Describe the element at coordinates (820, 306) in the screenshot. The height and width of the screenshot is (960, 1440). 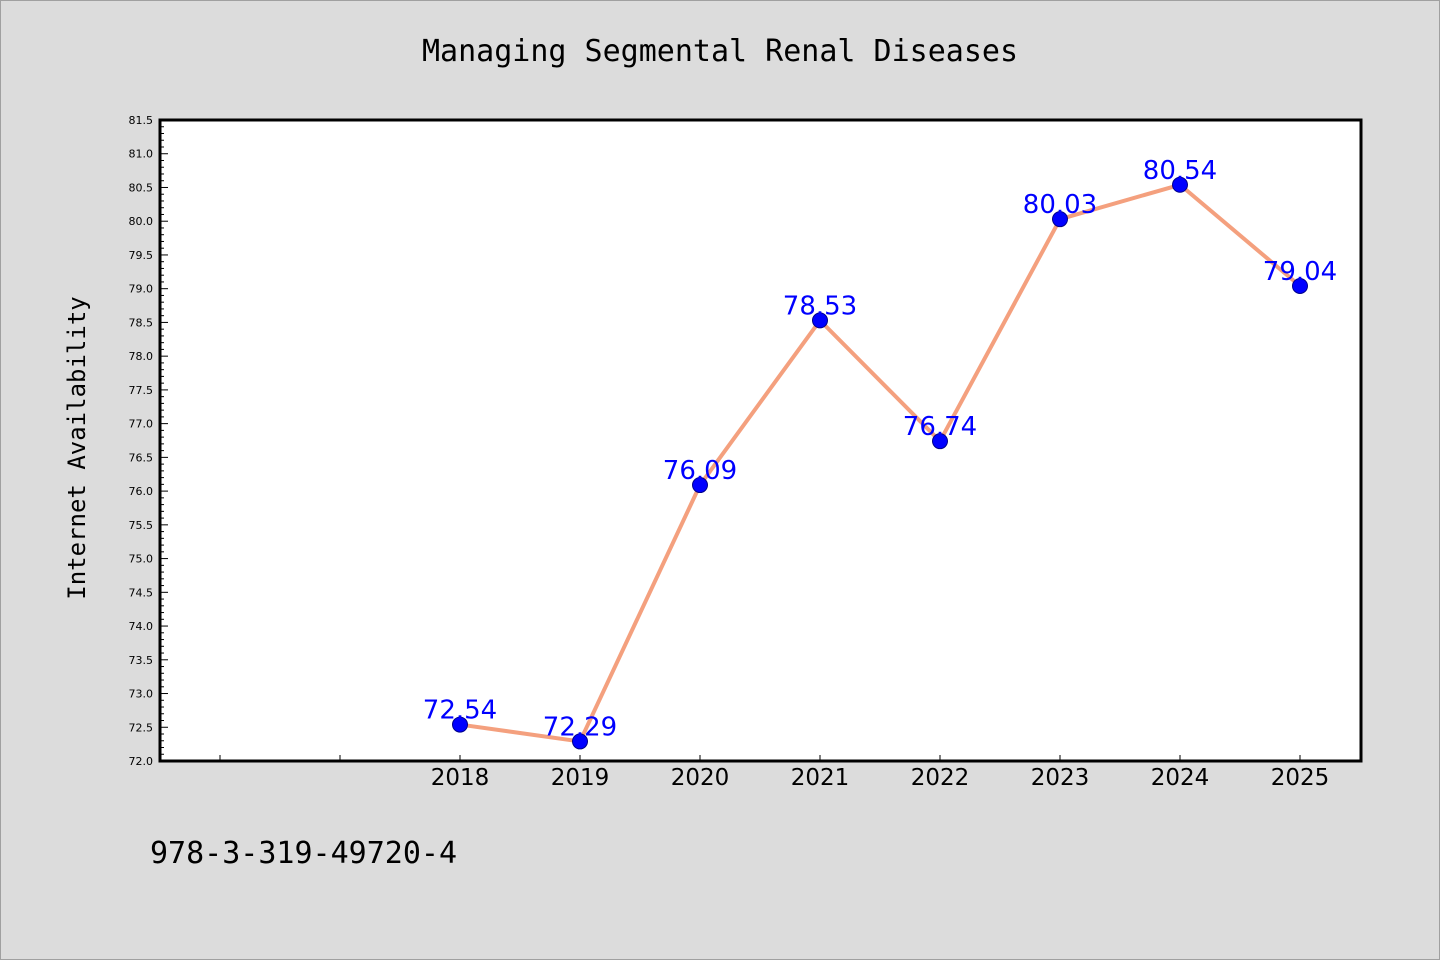
I see `data-label: 78.53` at that location.